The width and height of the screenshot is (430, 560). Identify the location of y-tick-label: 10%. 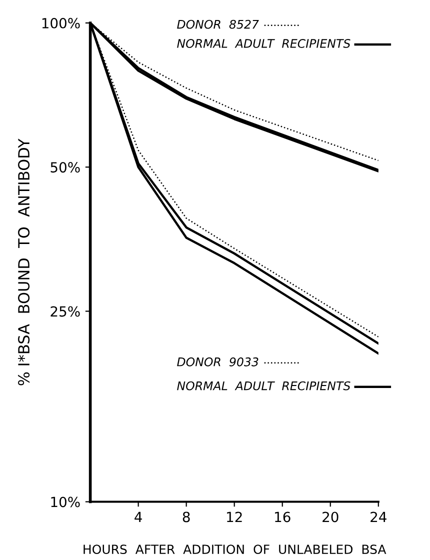
(65, 502).